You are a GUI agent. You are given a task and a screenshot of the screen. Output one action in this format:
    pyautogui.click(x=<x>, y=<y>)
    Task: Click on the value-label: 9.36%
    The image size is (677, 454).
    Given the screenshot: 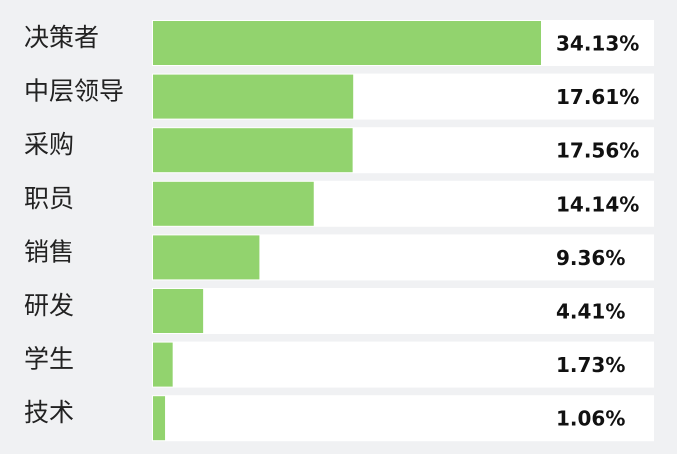 What is the action you would take?
    pyautogui.click(x=590, y=258)
    